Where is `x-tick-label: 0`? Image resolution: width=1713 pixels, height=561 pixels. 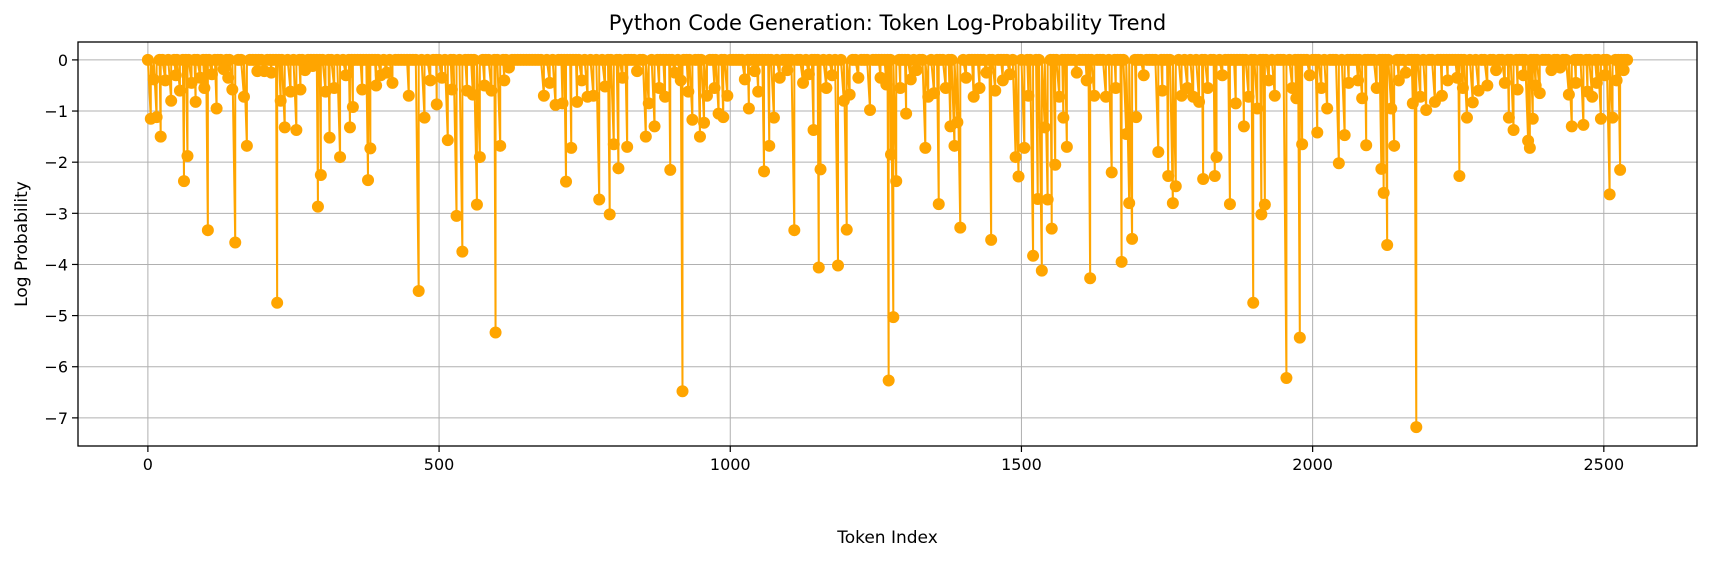 x-tick-label: 0 is located at coordinates (148, 464).